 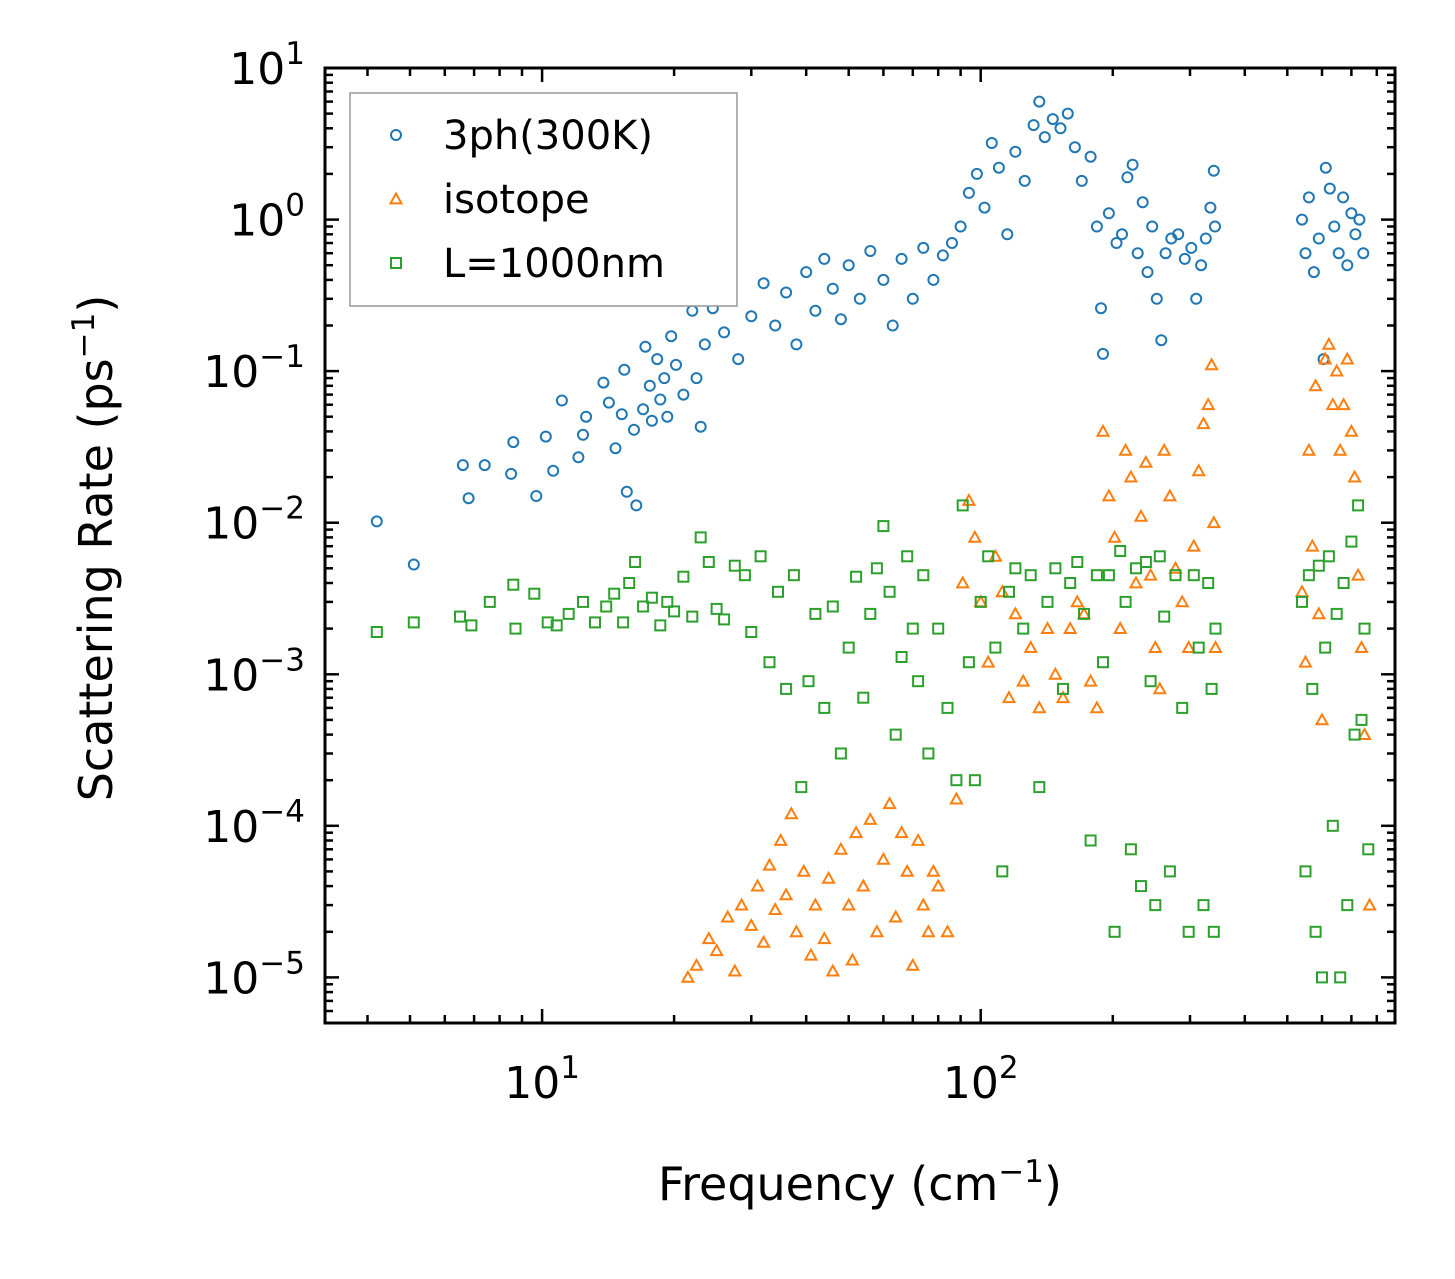 I want to click on y-tick-label: 10⁻⁴, so click(x=254, y=823).